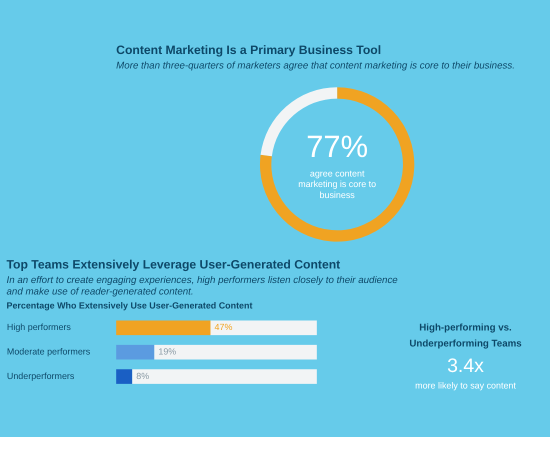  Describe the element at coordinates (143, 375) in the screenshot. I see `data-label: 8%` at that location.